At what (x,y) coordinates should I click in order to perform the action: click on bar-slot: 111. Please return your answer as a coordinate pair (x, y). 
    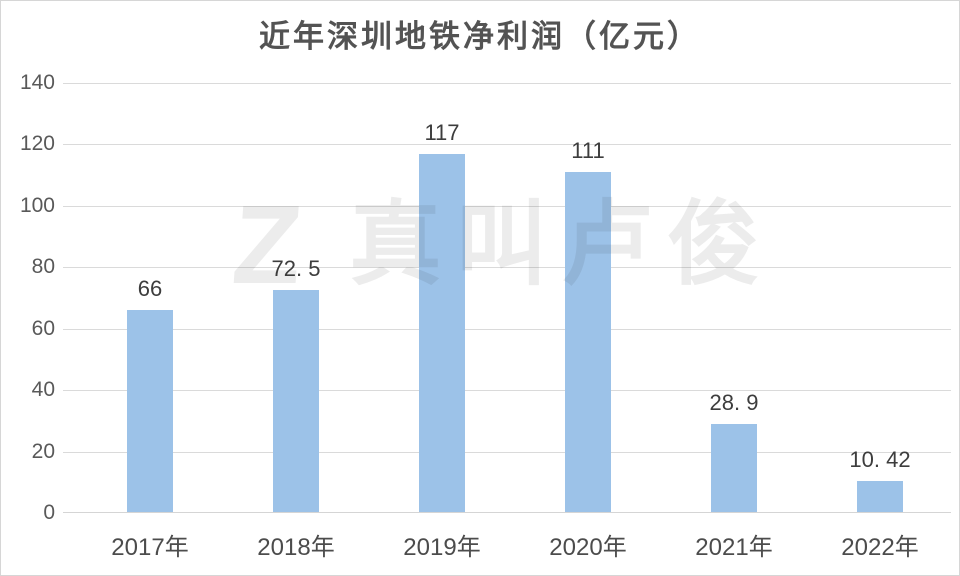
    Looking at the image, I should click on (588, 298).